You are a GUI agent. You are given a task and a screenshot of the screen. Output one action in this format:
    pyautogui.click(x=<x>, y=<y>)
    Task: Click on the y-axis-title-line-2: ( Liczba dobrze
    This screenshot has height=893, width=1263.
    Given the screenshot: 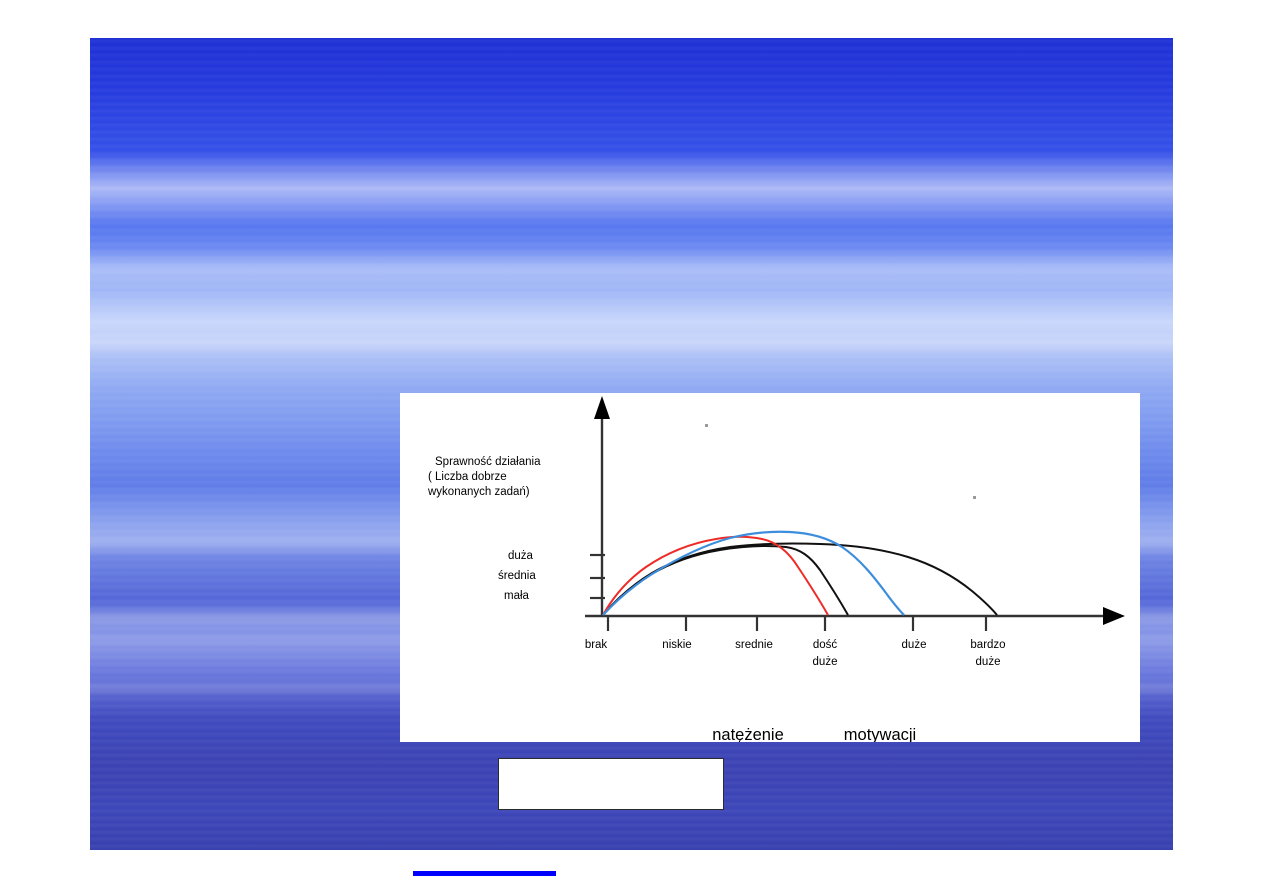 What is the action you would take?
    pyautogui.click(x=467, y=477)
    